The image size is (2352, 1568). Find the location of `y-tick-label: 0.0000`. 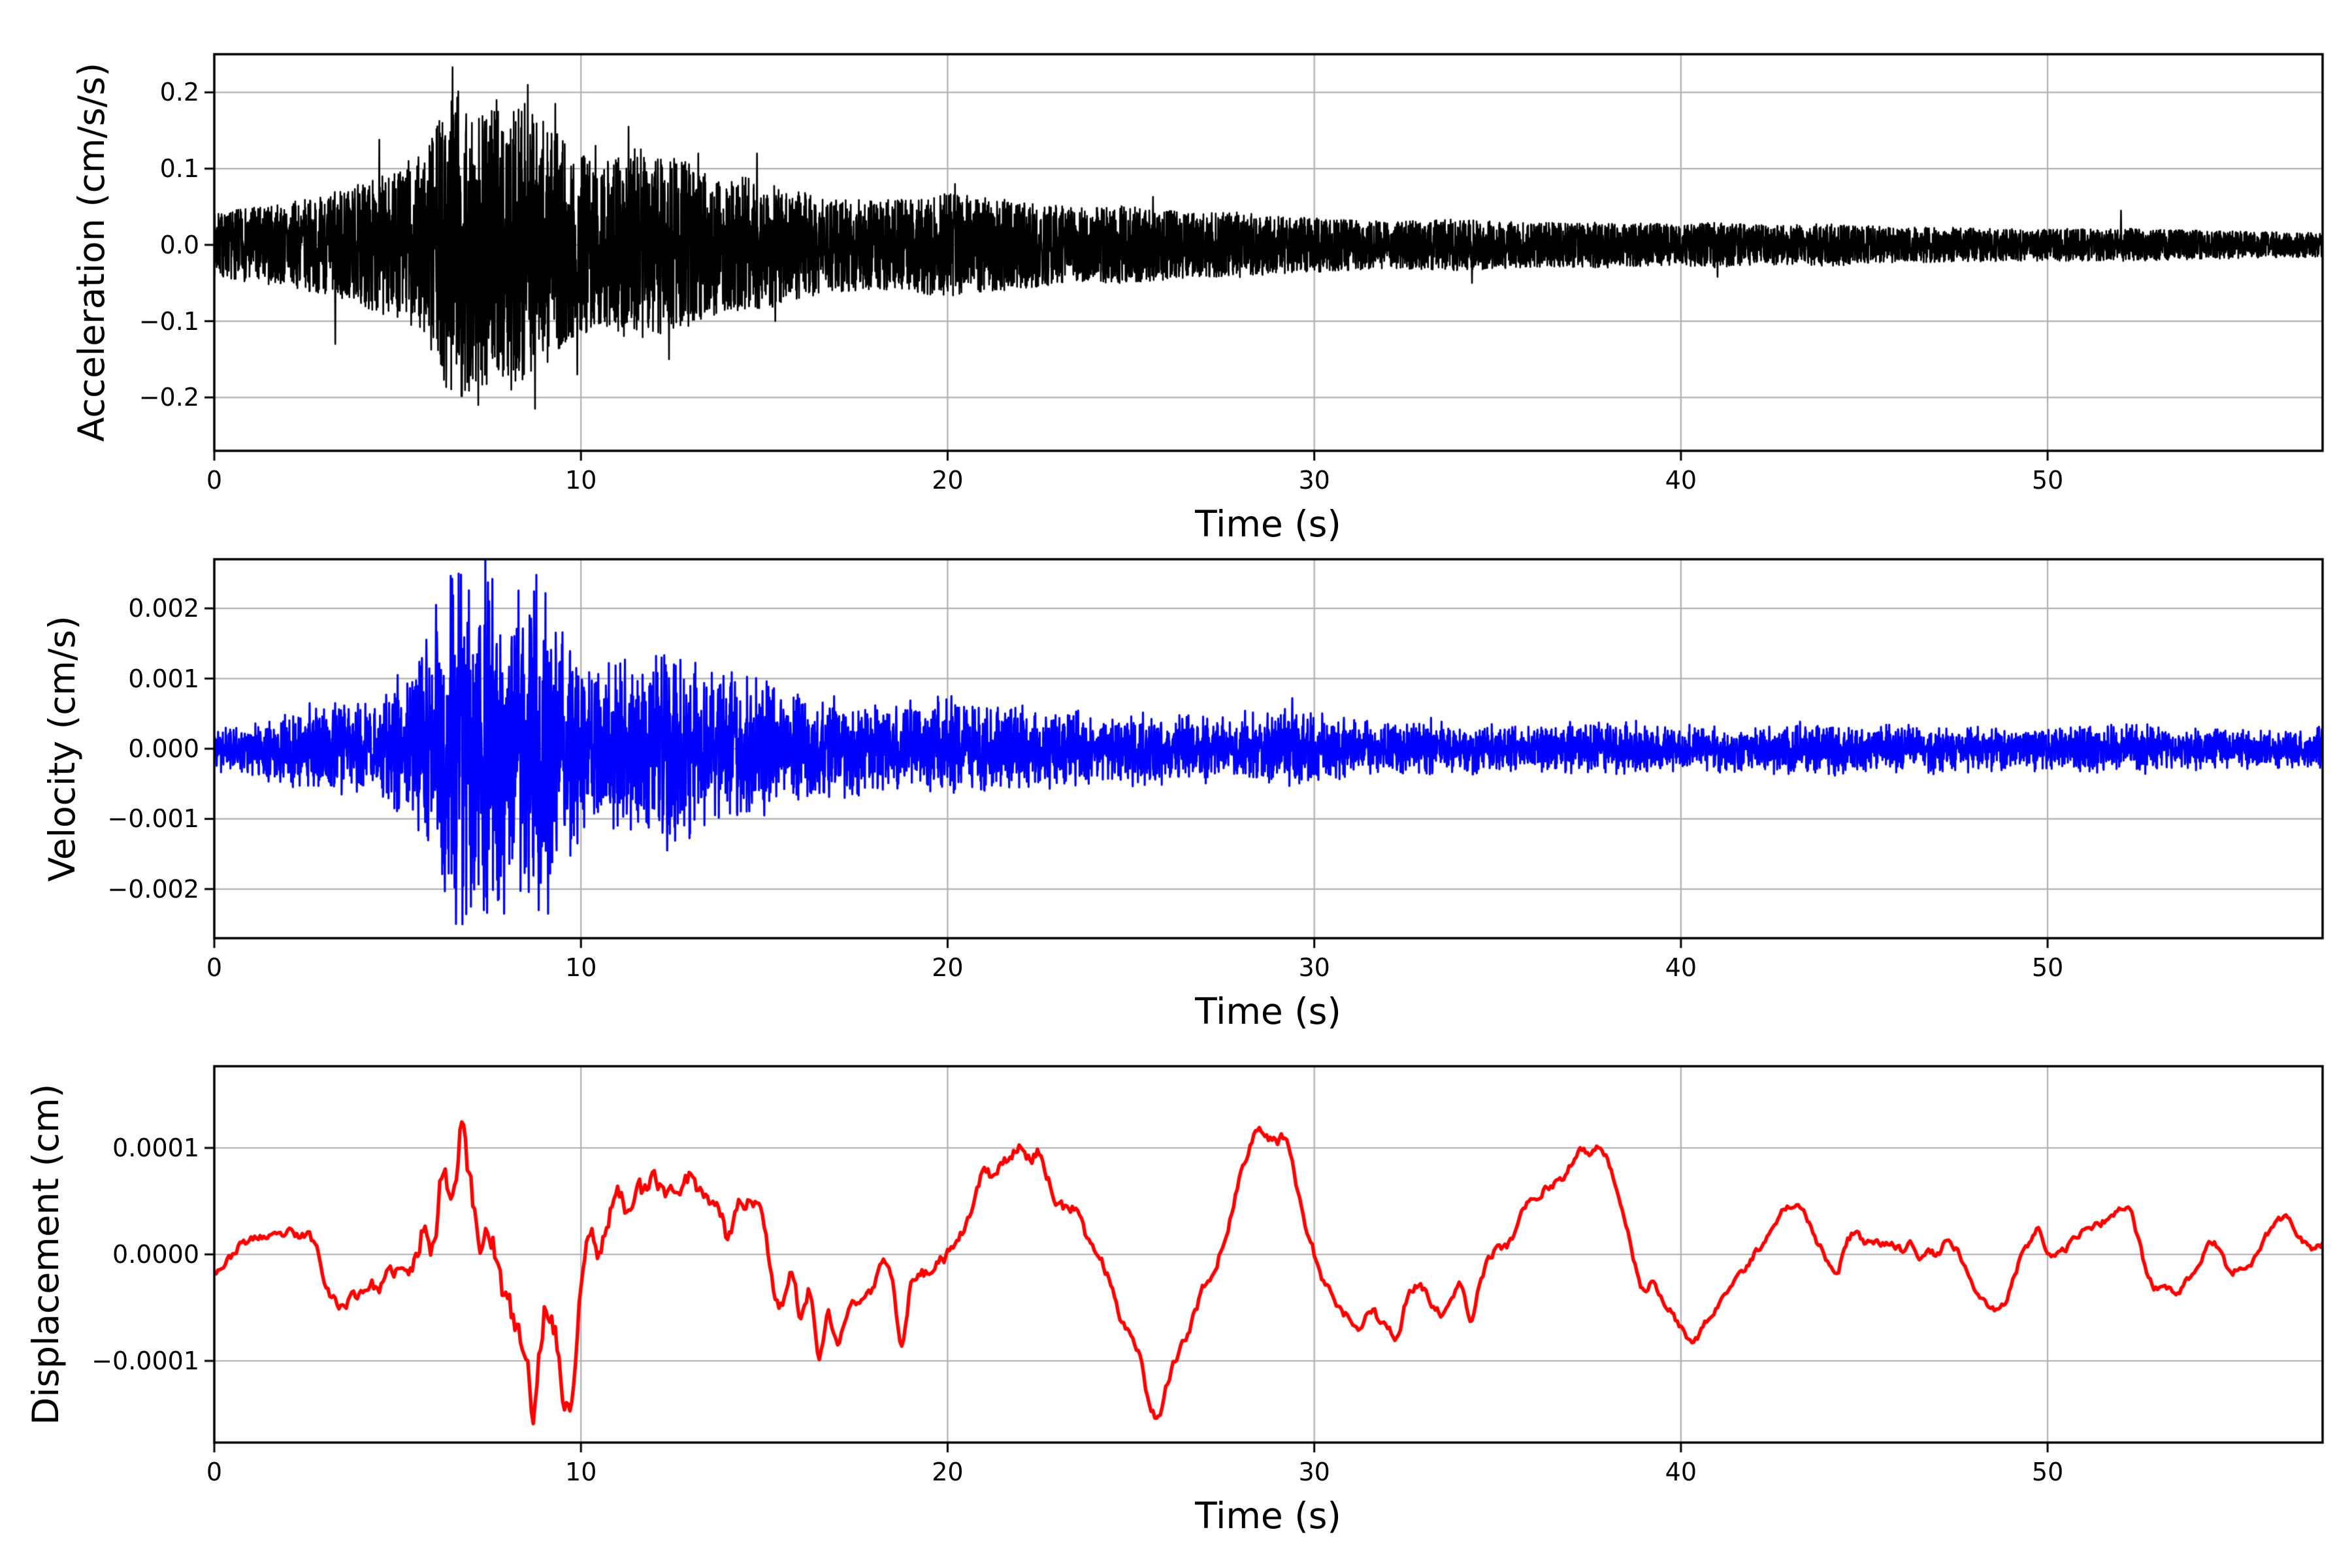

y-tick-label: 0.0000 is located at coordinates (155, 1254).